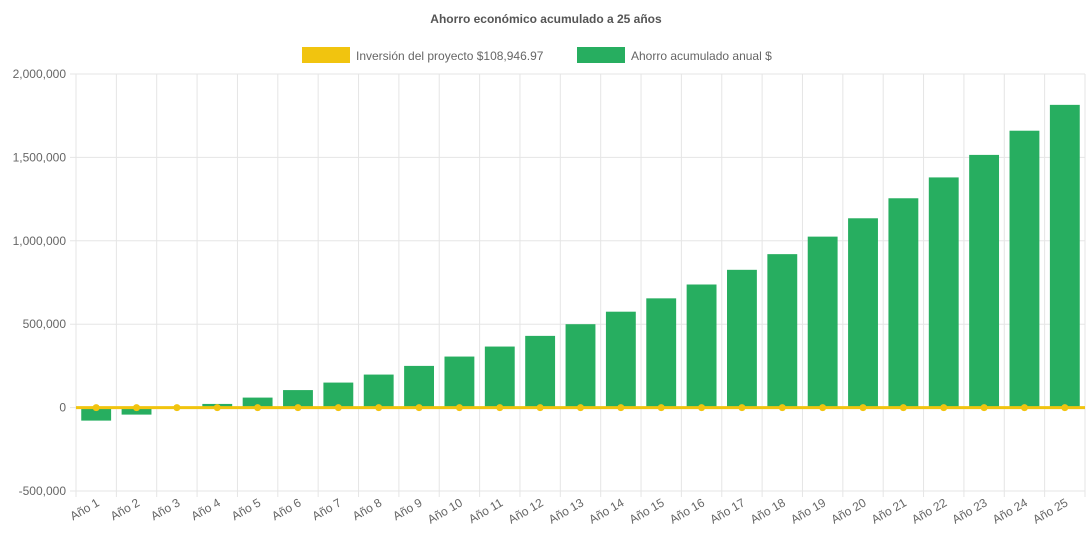 This screenshot has width=1092, height=545. What do you see at coordinates (727, 510) in the screenshot?
I see `x-tick-label: Año 17` at bounding box center [727, 510].